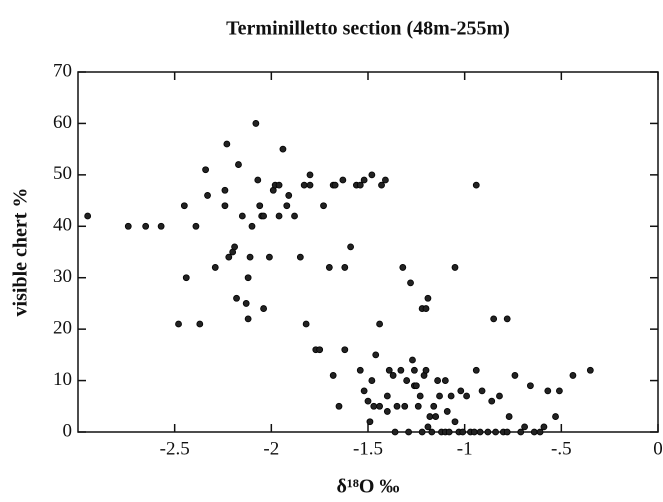 The width and height of the screenshot is (663, 502). What do you see at coordinates (62, 328) in the screenshot?
I see `y-tick-label: 20` at bounding box center [62, 328].